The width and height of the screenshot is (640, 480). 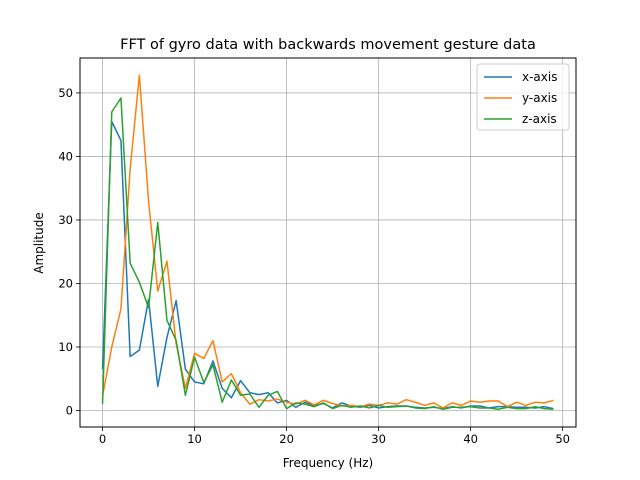 What do you see at coordinates (194, 439) in the screenshot?
I see `x-tick-label: 10` at bounding box center [194, 439].